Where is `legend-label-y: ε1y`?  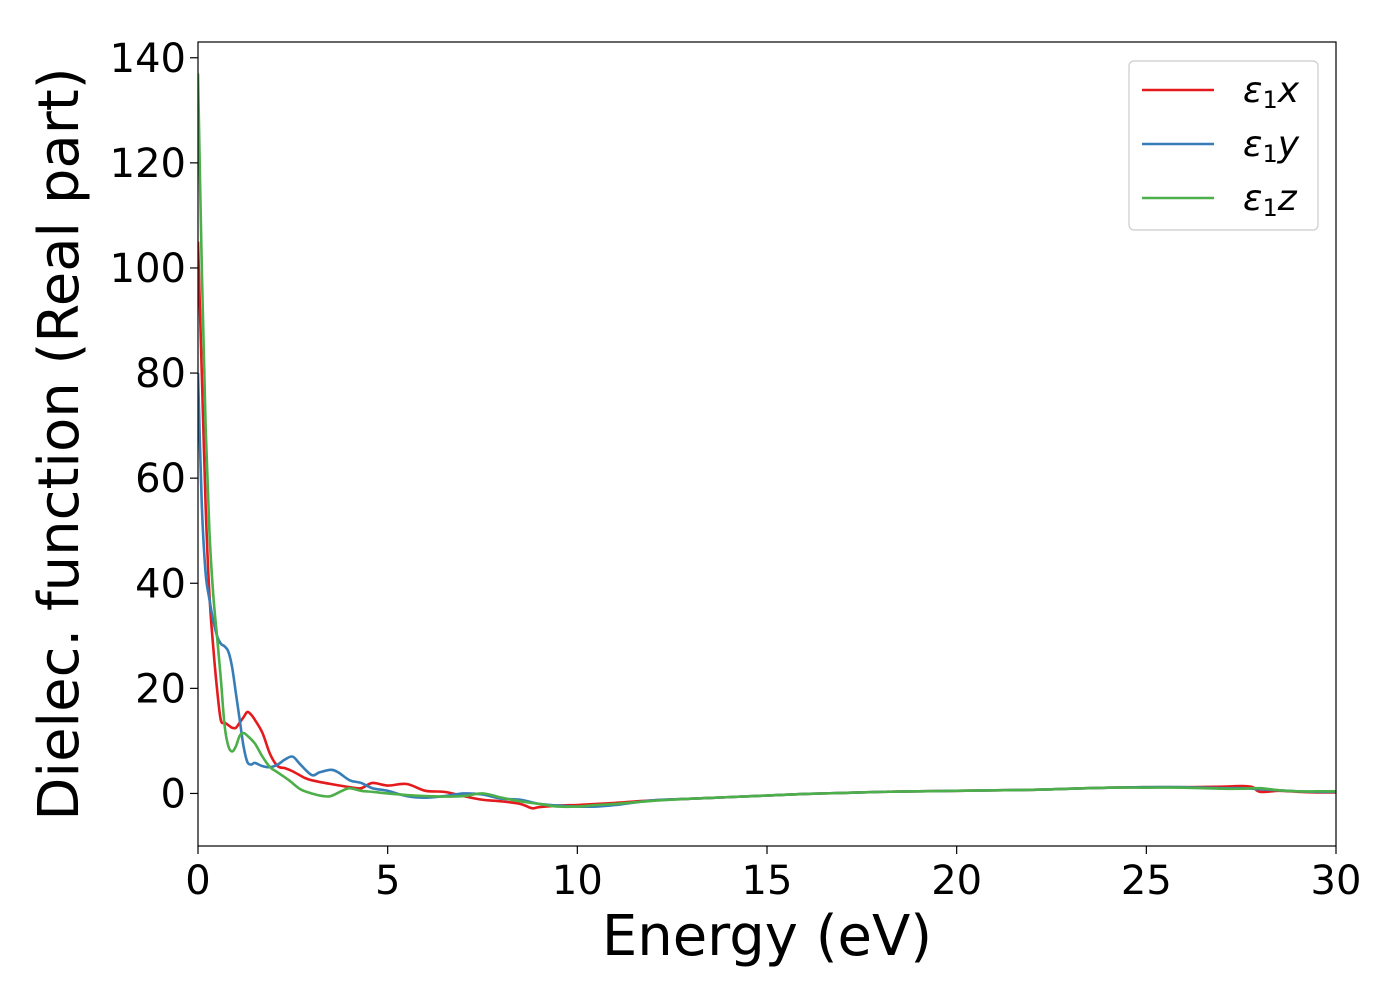 legend-label-y: ε1y is located at coordinates (1271, 146).